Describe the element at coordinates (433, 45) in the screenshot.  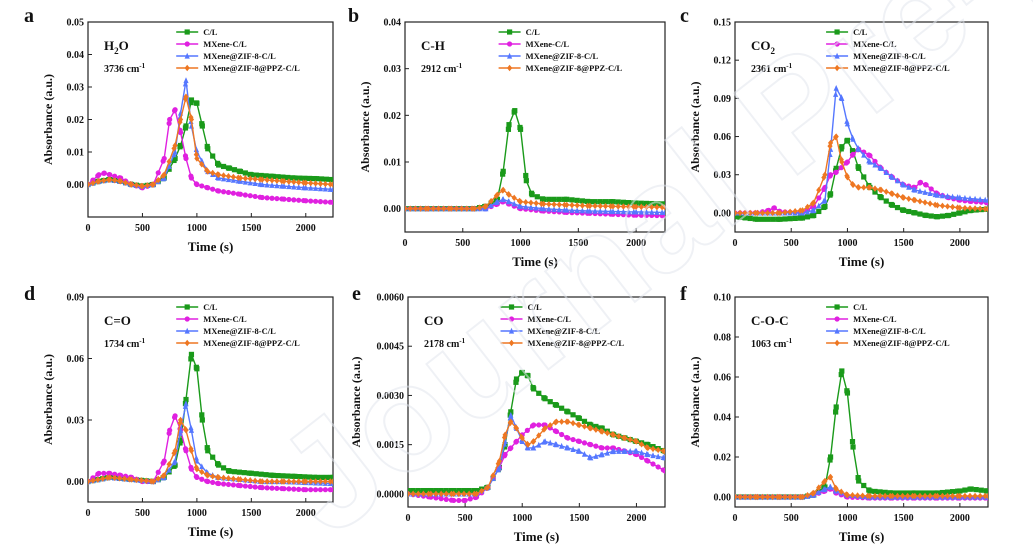
I see `panel-title: C-H` at that location.